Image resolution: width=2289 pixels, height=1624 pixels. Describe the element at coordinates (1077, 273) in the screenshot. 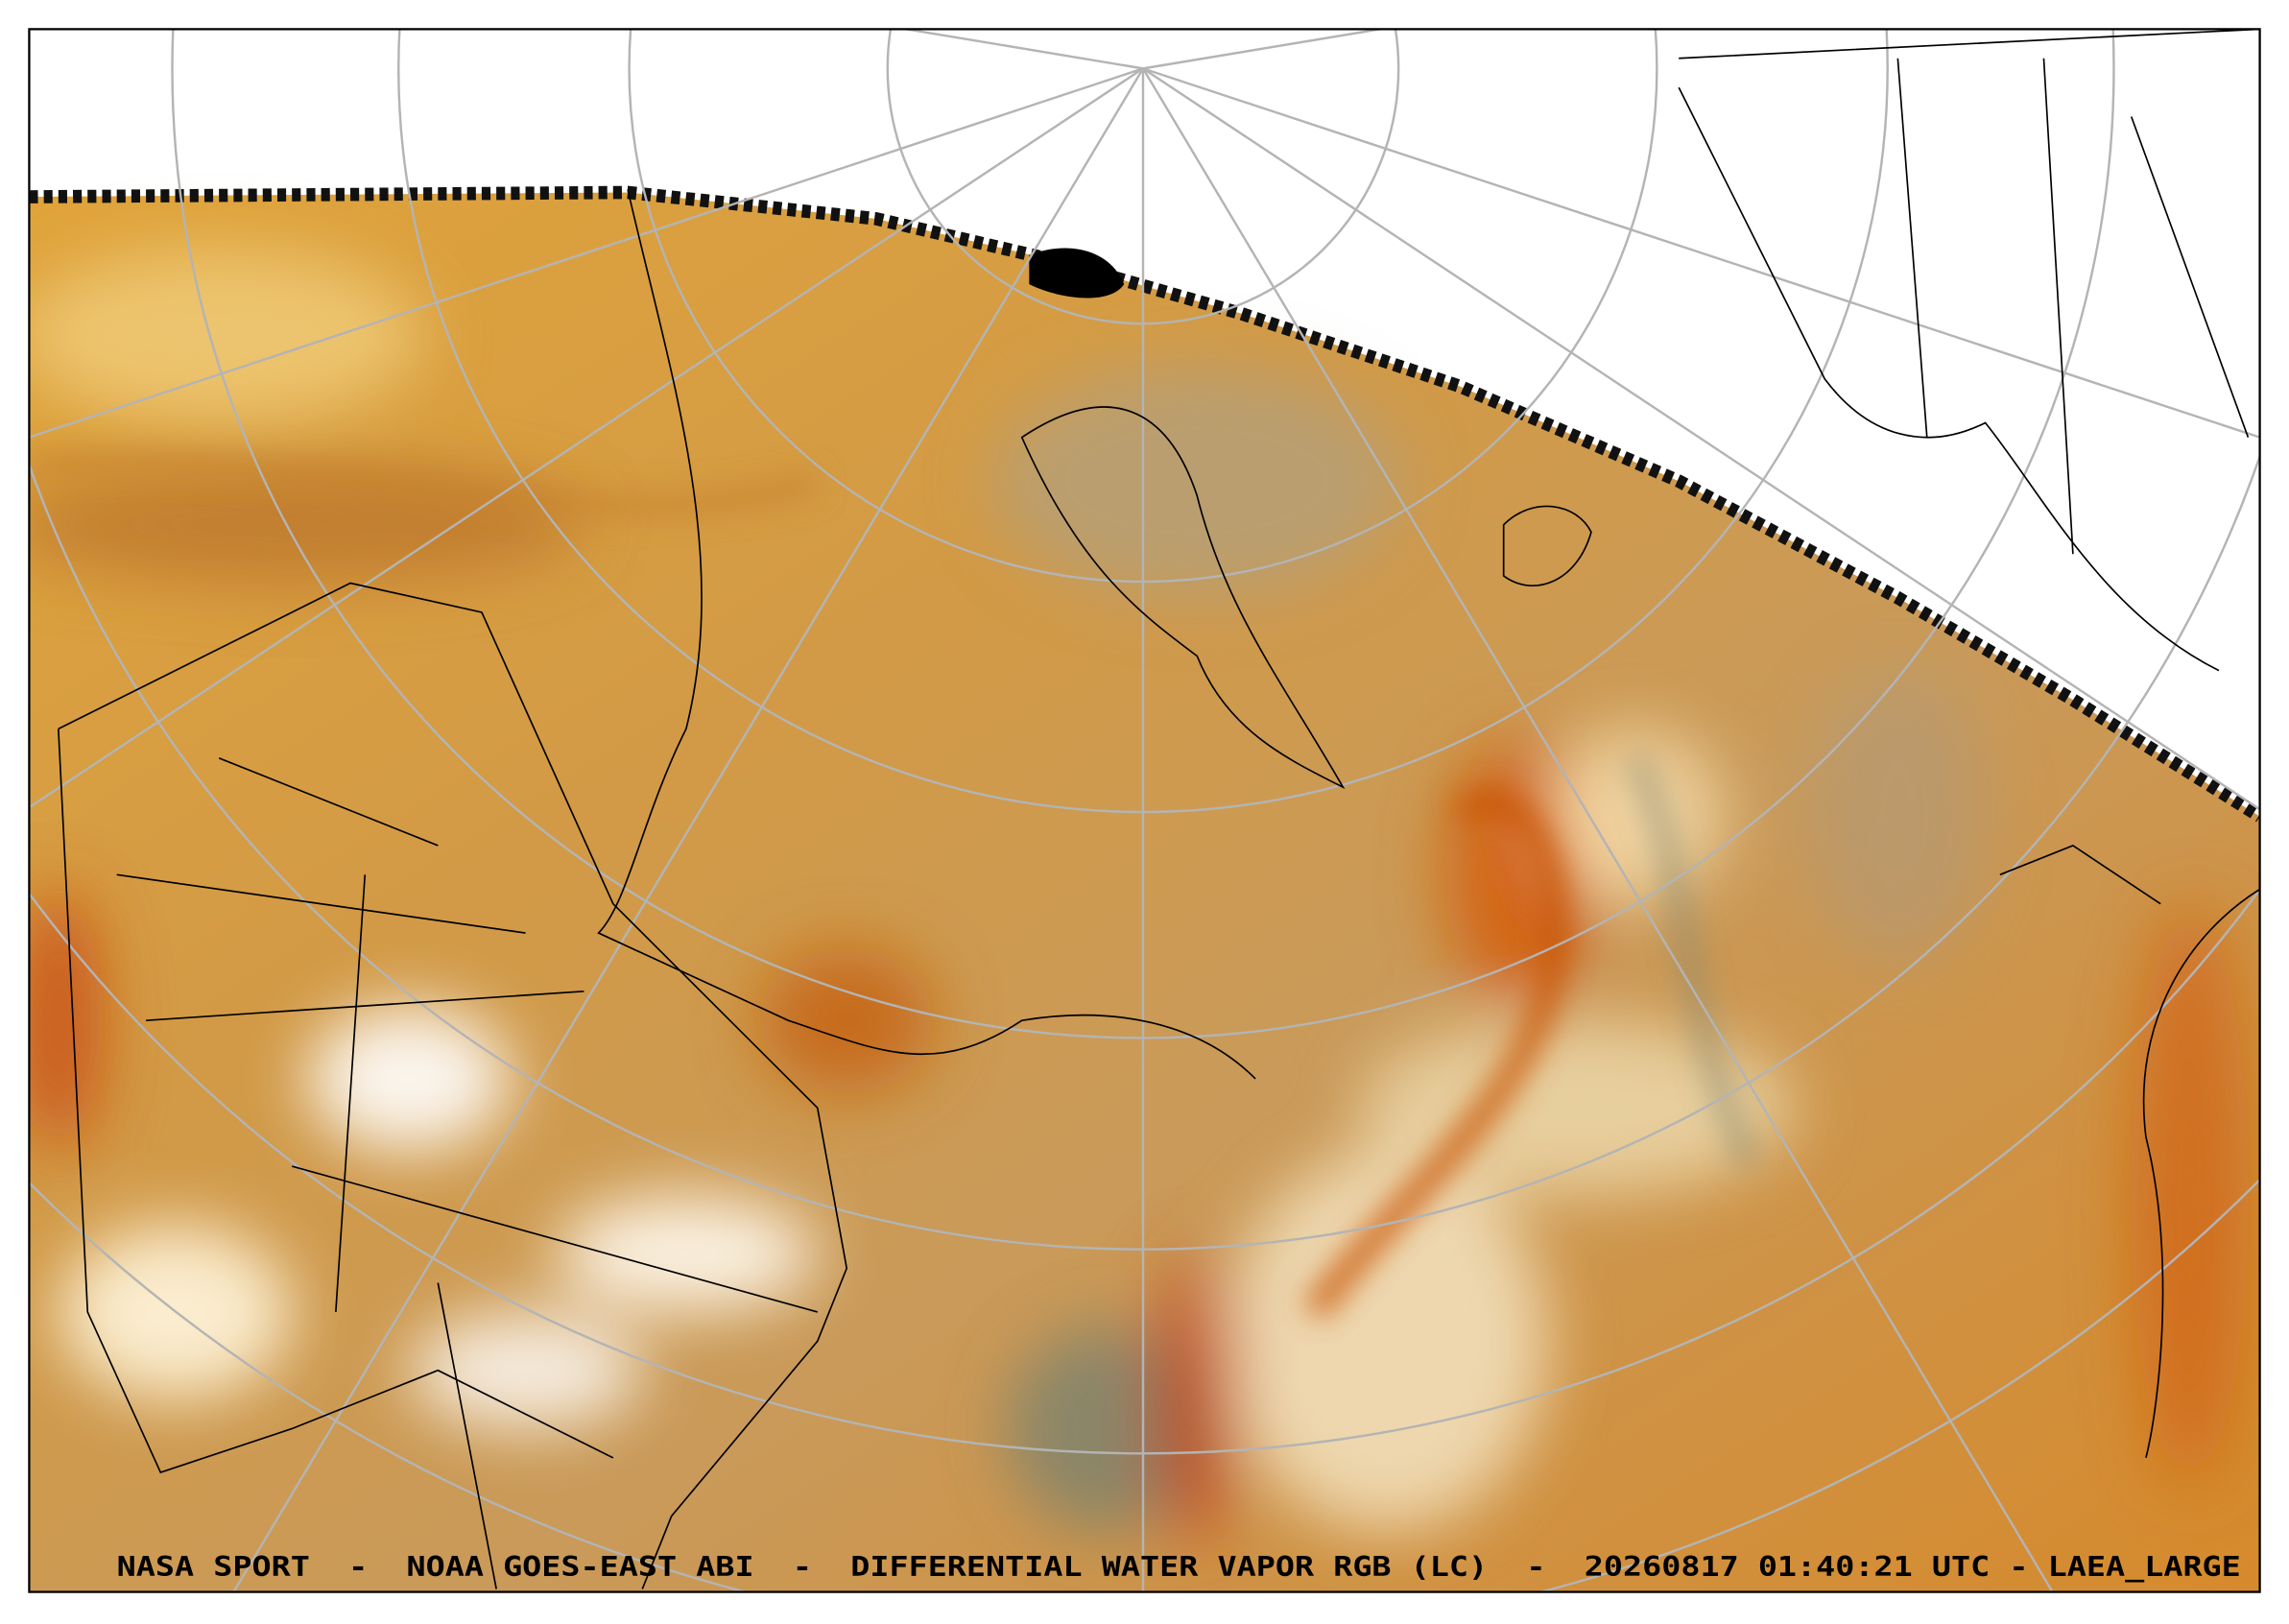

I see `data-gap` at that location.